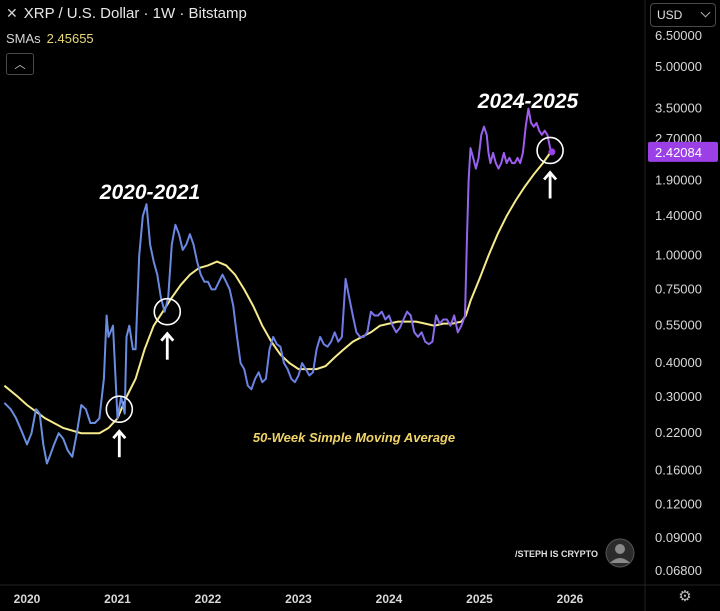  Describe the element at coordinates (354, 437) in the screenshot. I see `annotation-sma-label: 50-Week Simple Moving Average` at that location.